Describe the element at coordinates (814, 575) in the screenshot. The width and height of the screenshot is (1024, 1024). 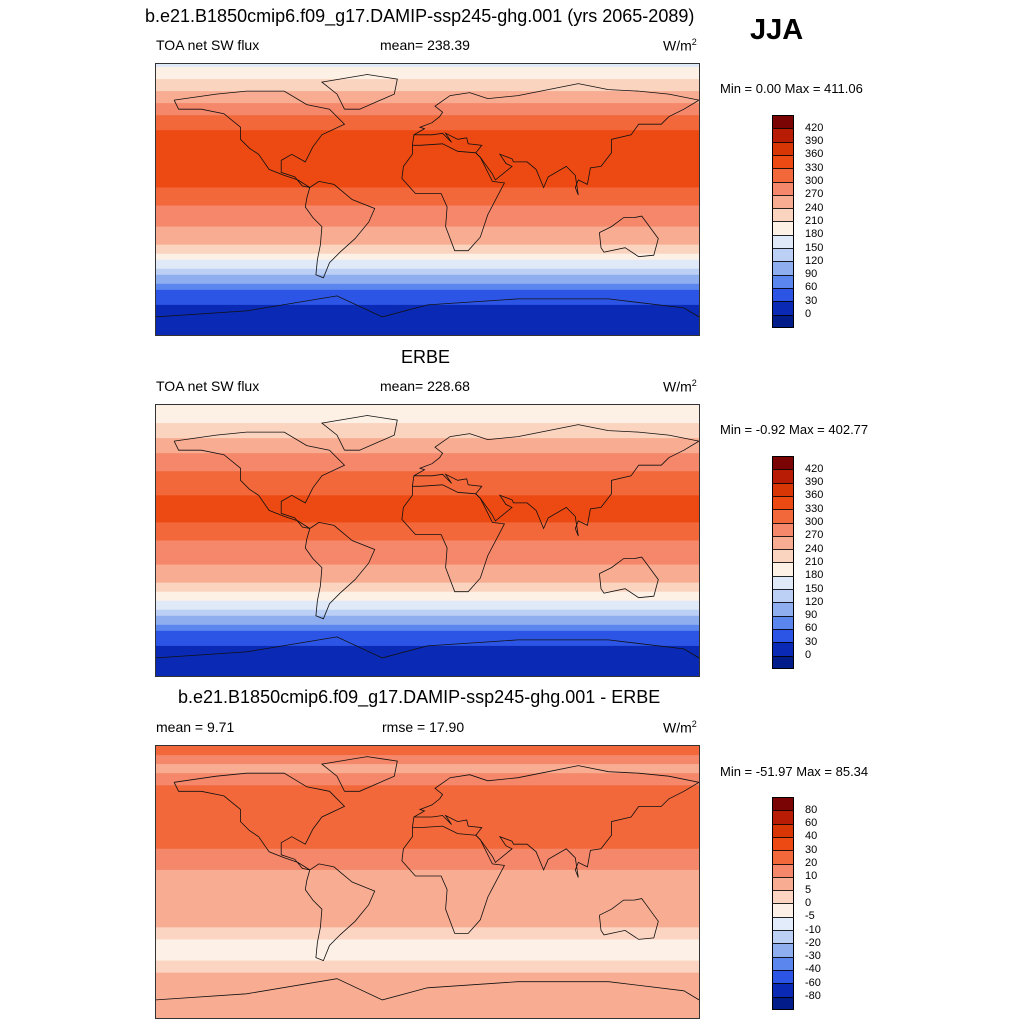
I see `colorbar-tick-label: 180` at that location.